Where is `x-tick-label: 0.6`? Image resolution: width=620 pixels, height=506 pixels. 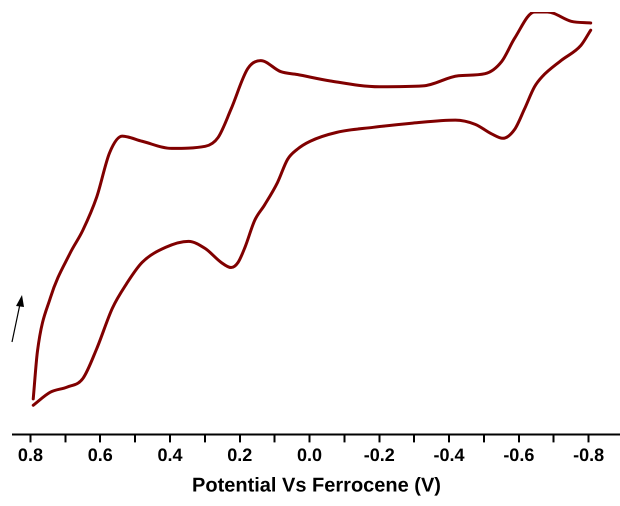 x-tick-label: 0.6 is located at coordinates (100, 455).